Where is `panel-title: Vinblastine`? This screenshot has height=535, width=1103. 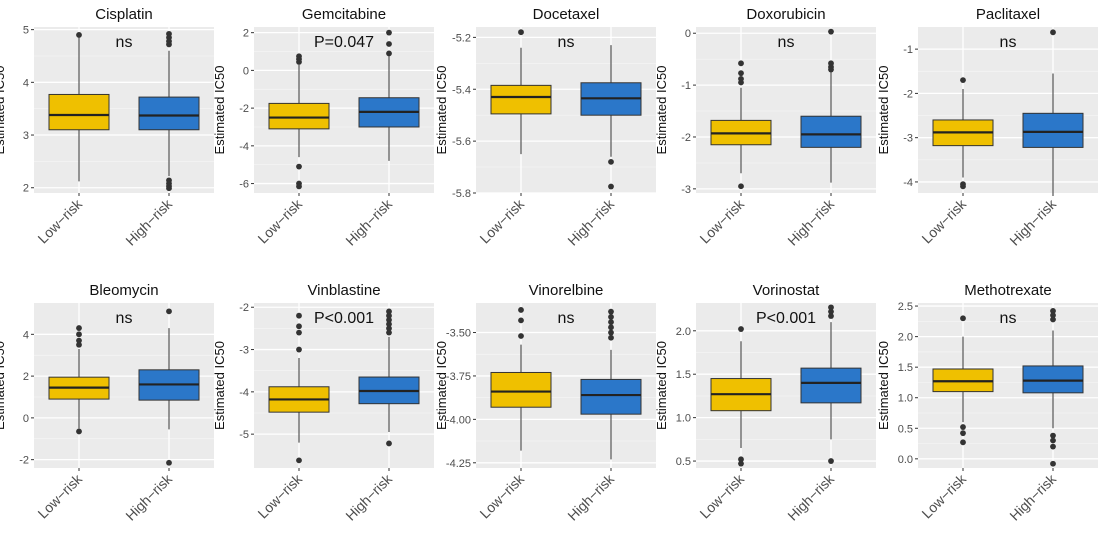
panel-title: Vinblastine is located at coordinates (343, 290).